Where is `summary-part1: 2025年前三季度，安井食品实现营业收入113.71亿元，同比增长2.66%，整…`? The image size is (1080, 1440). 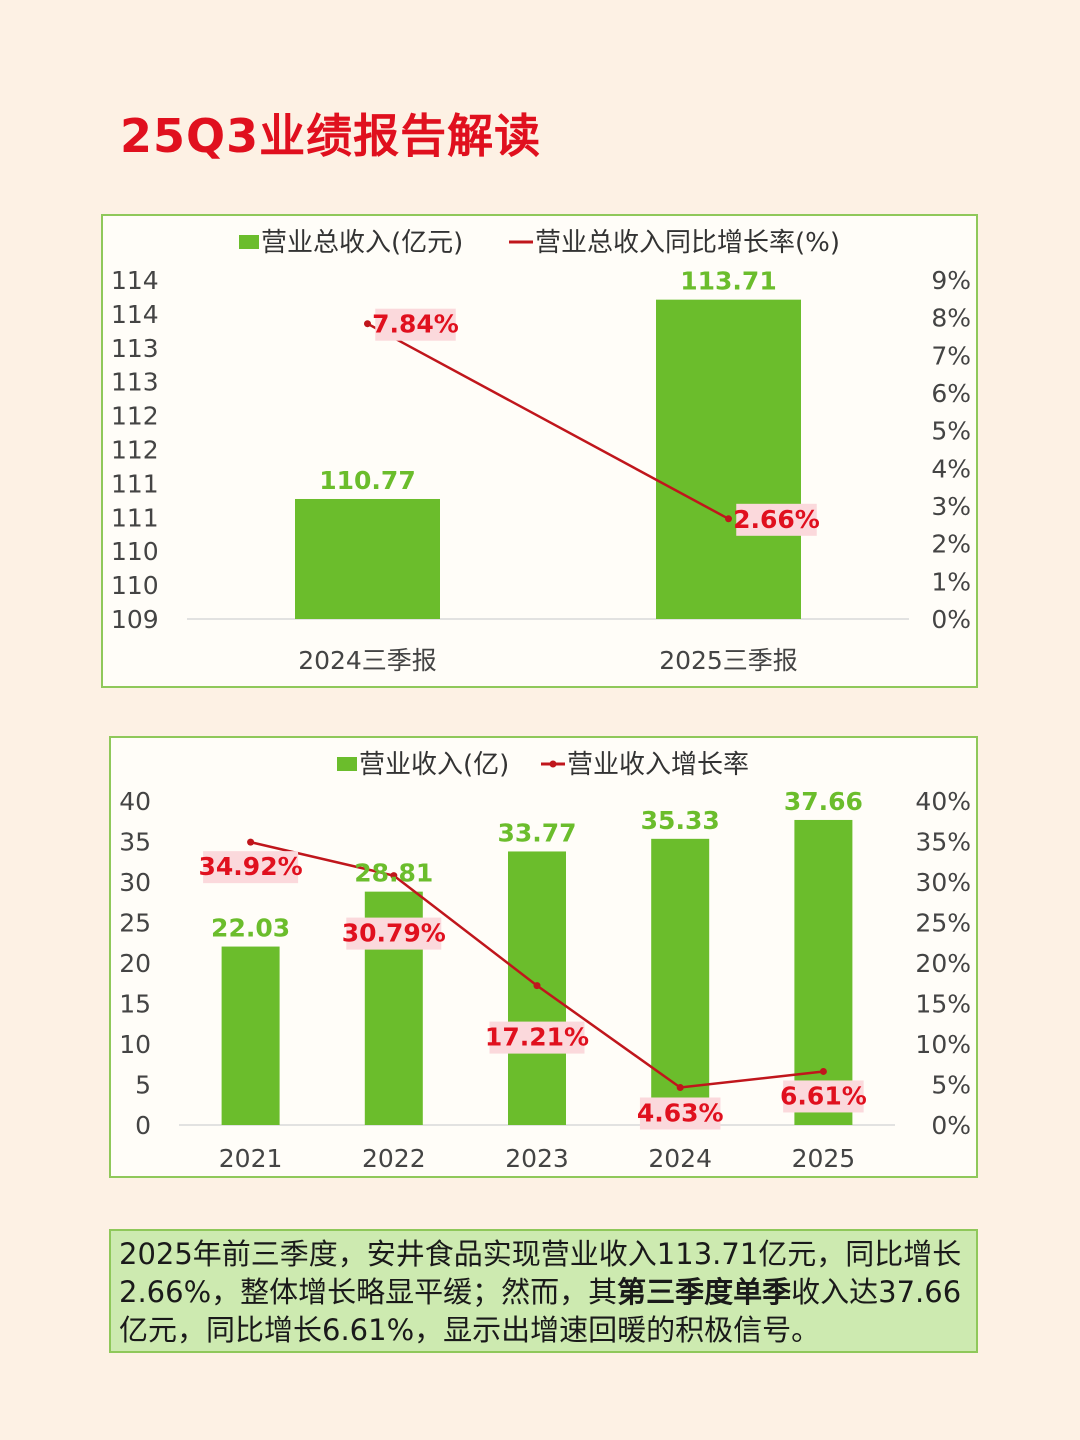 summary-part1: 2025年前三季度，安井食品实现营业收入113.71亿元，同比增长2.66%，整… is located at coordinates (540, 1273).